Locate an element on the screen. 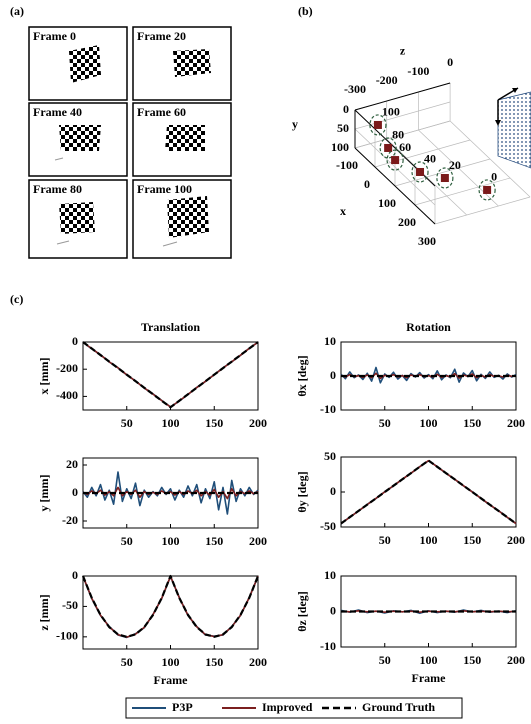  z-tick-label: 0 is located at coordinates (450, 62).